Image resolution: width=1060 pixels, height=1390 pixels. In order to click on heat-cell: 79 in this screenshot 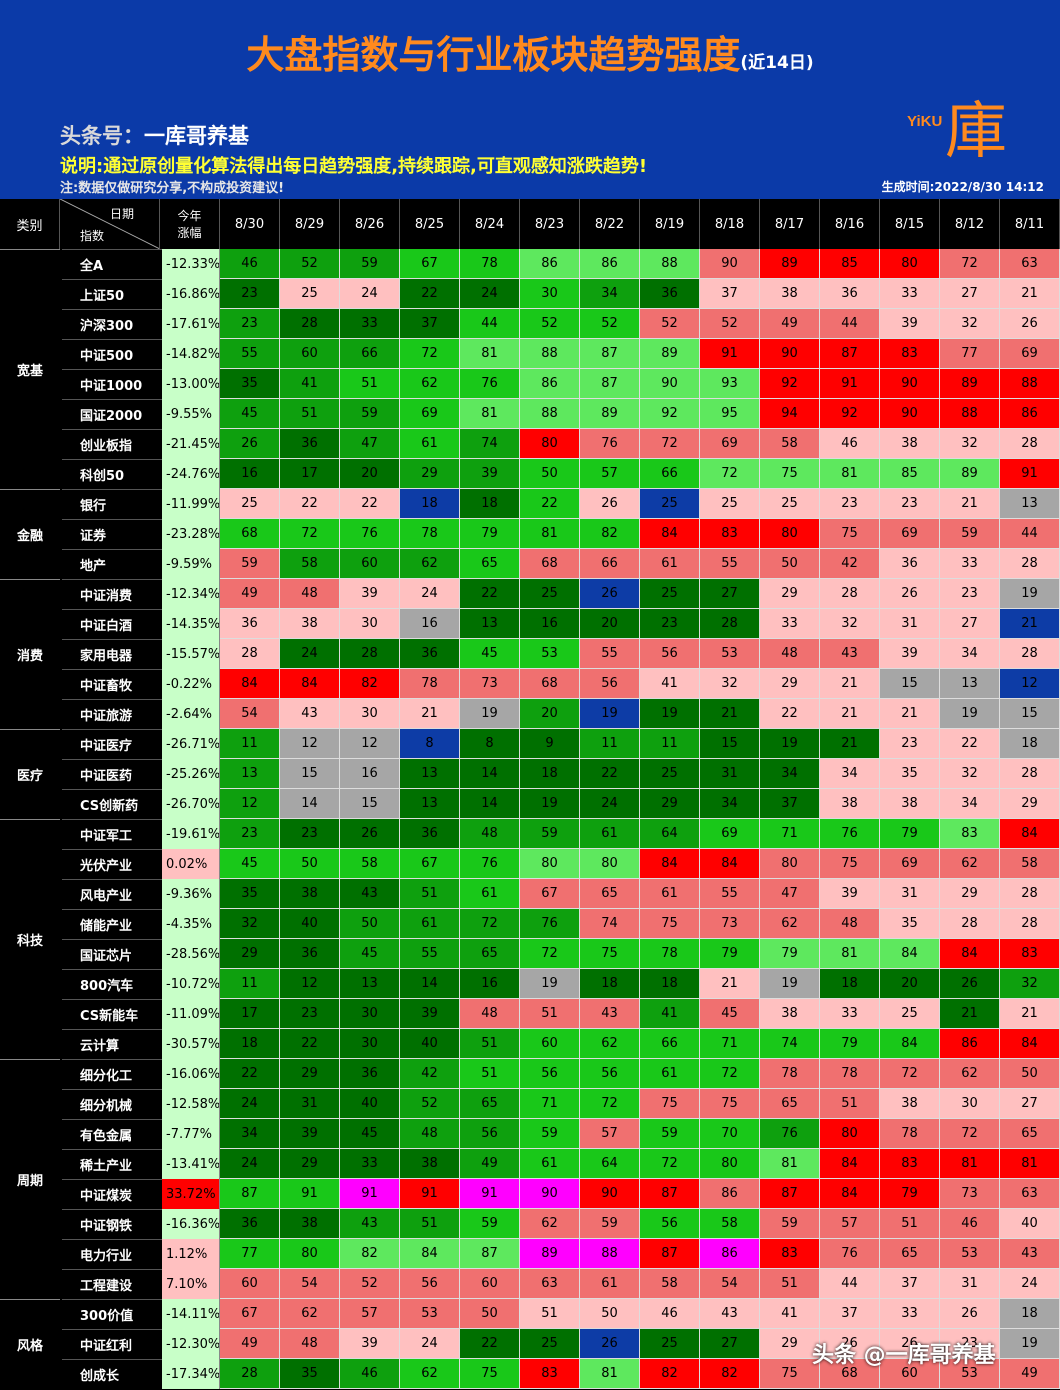, I will do `click(490, 534)`.